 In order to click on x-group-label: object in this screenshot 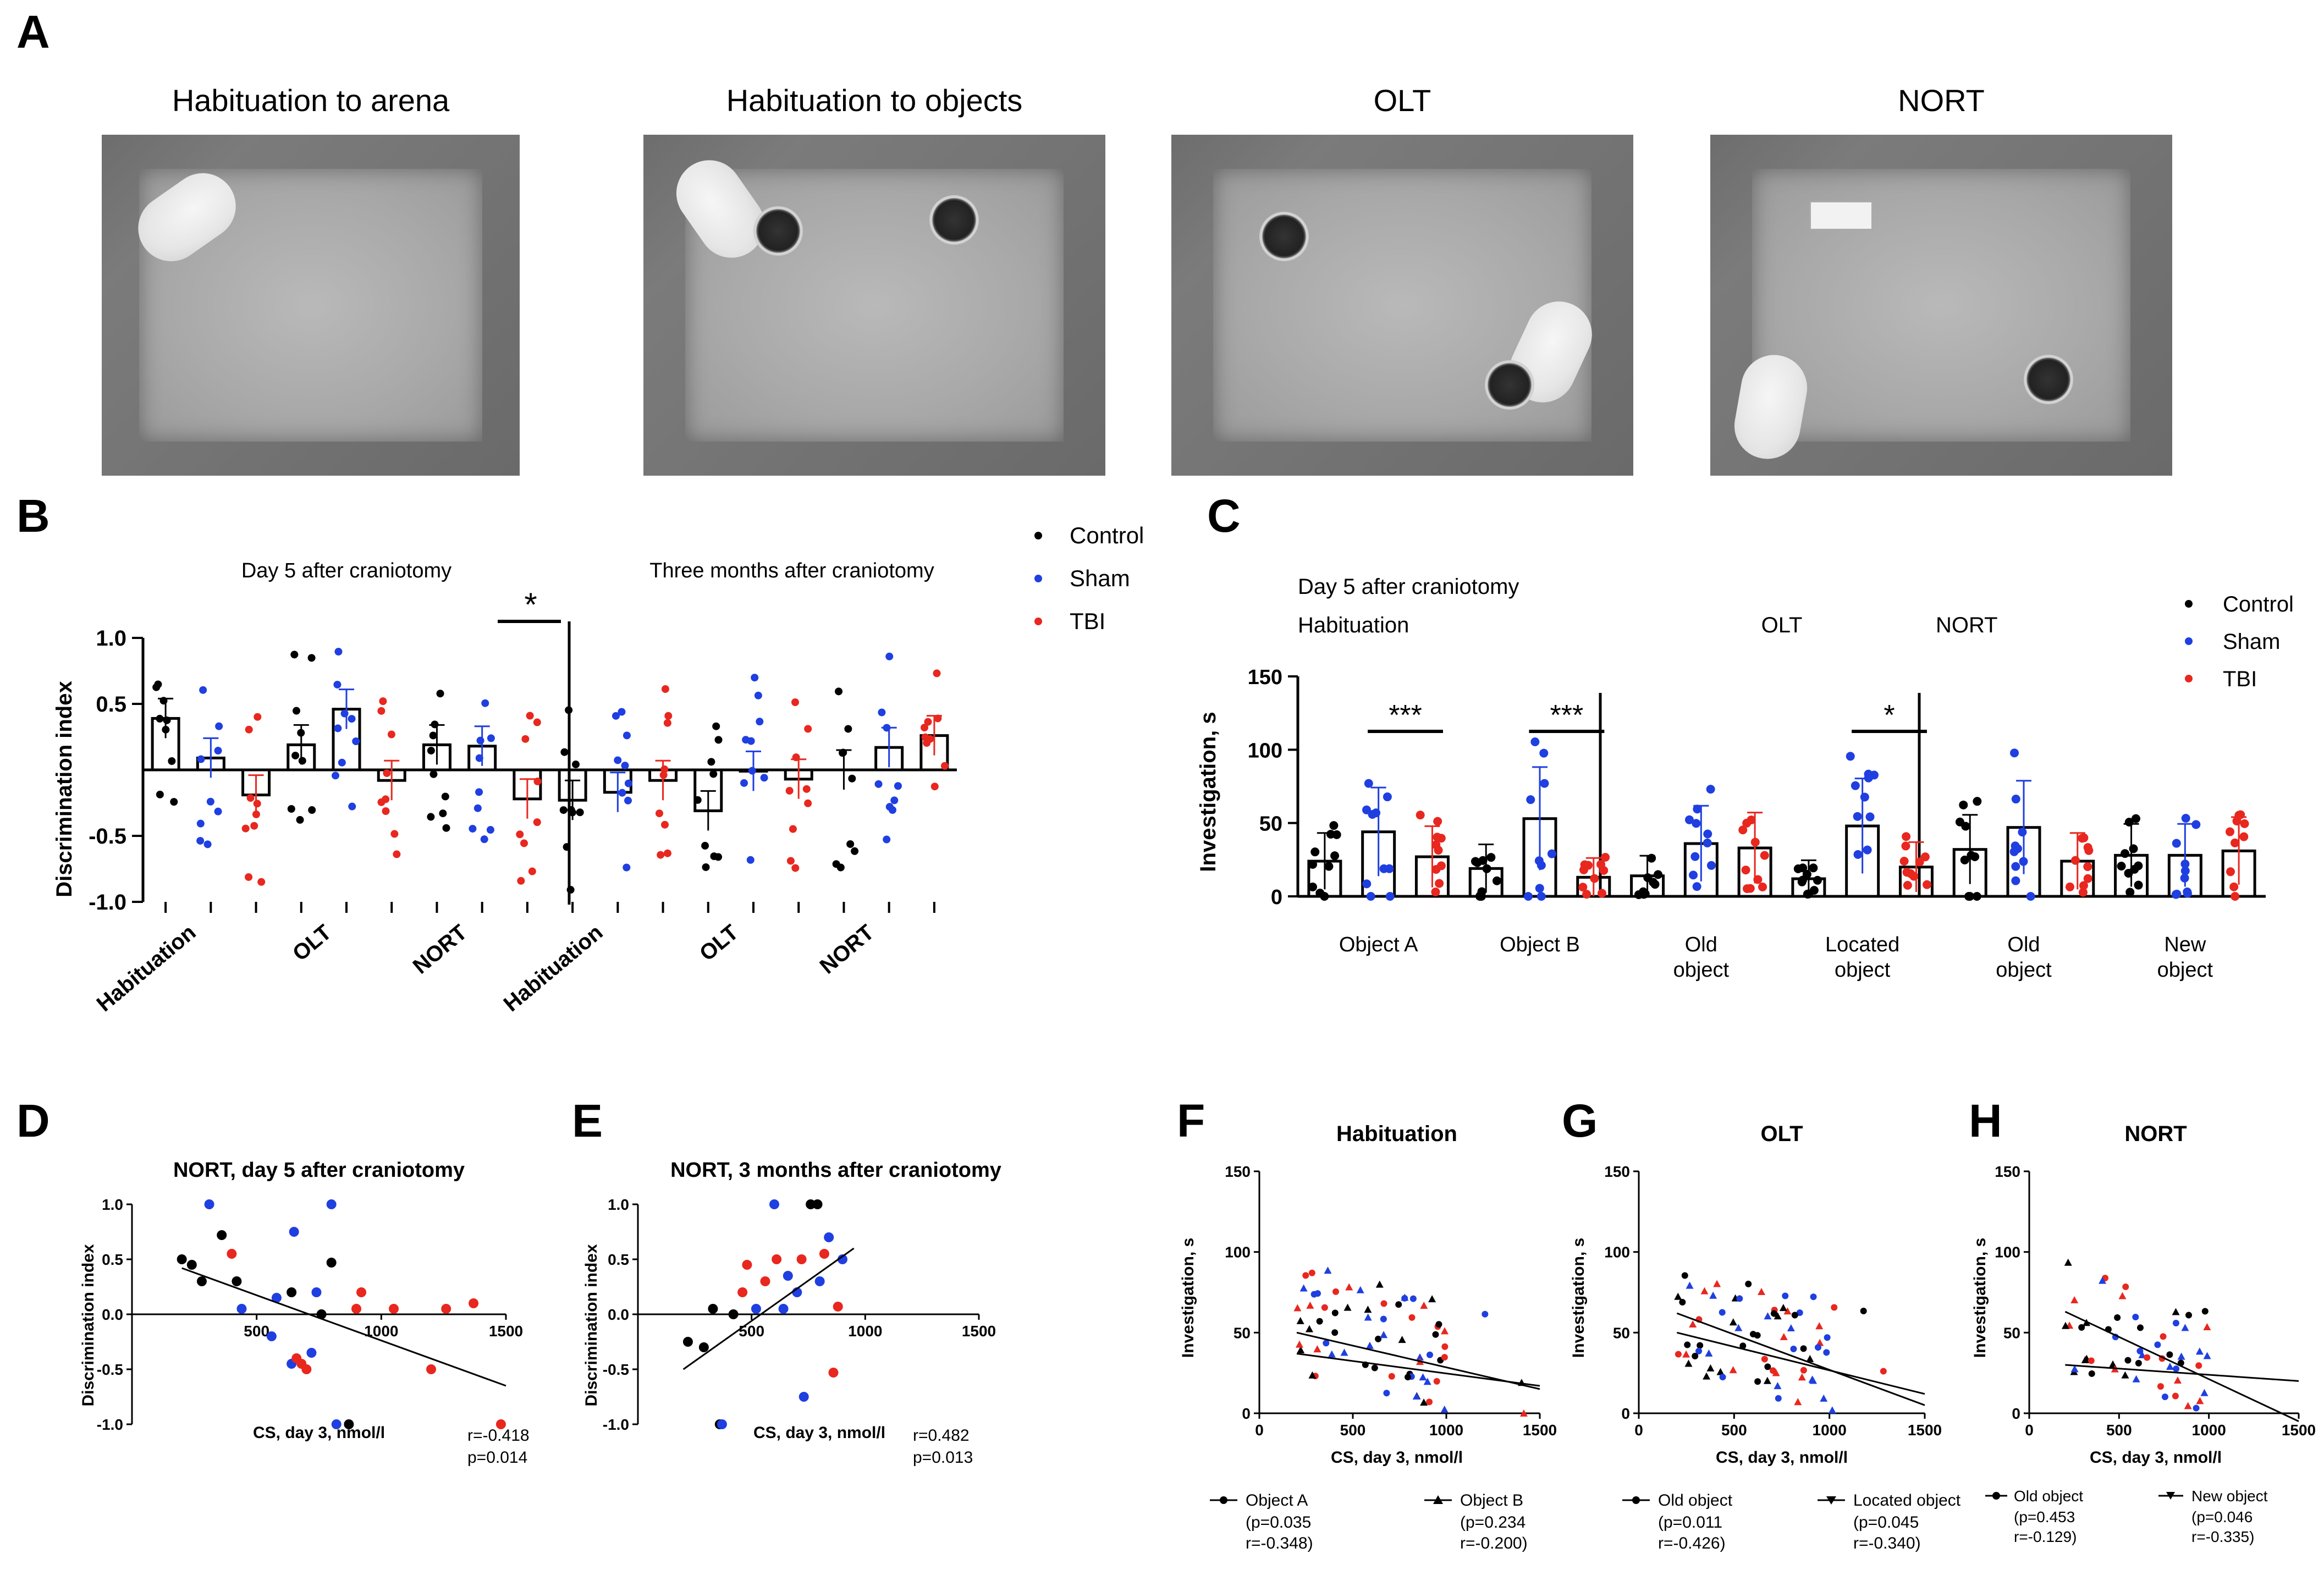, I will do `click(2185, 970)`.